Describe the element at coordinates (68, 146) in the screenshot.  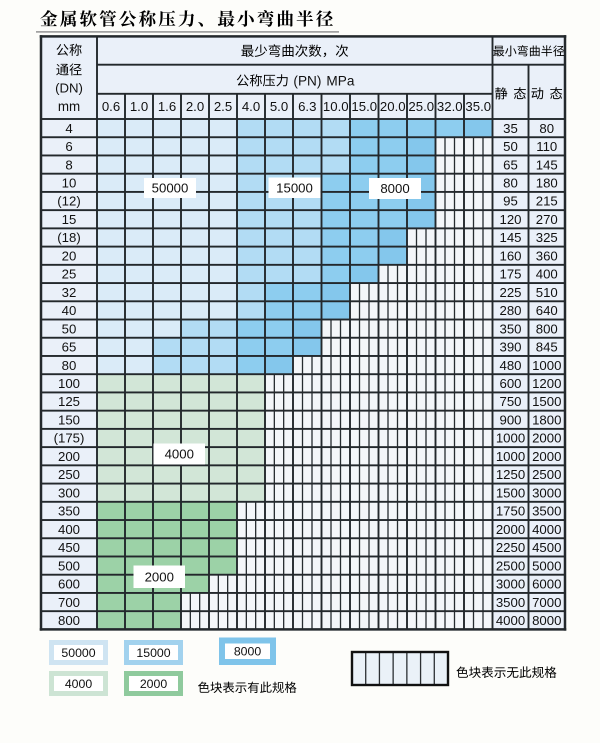
I see `svg-text: 6` at that location.